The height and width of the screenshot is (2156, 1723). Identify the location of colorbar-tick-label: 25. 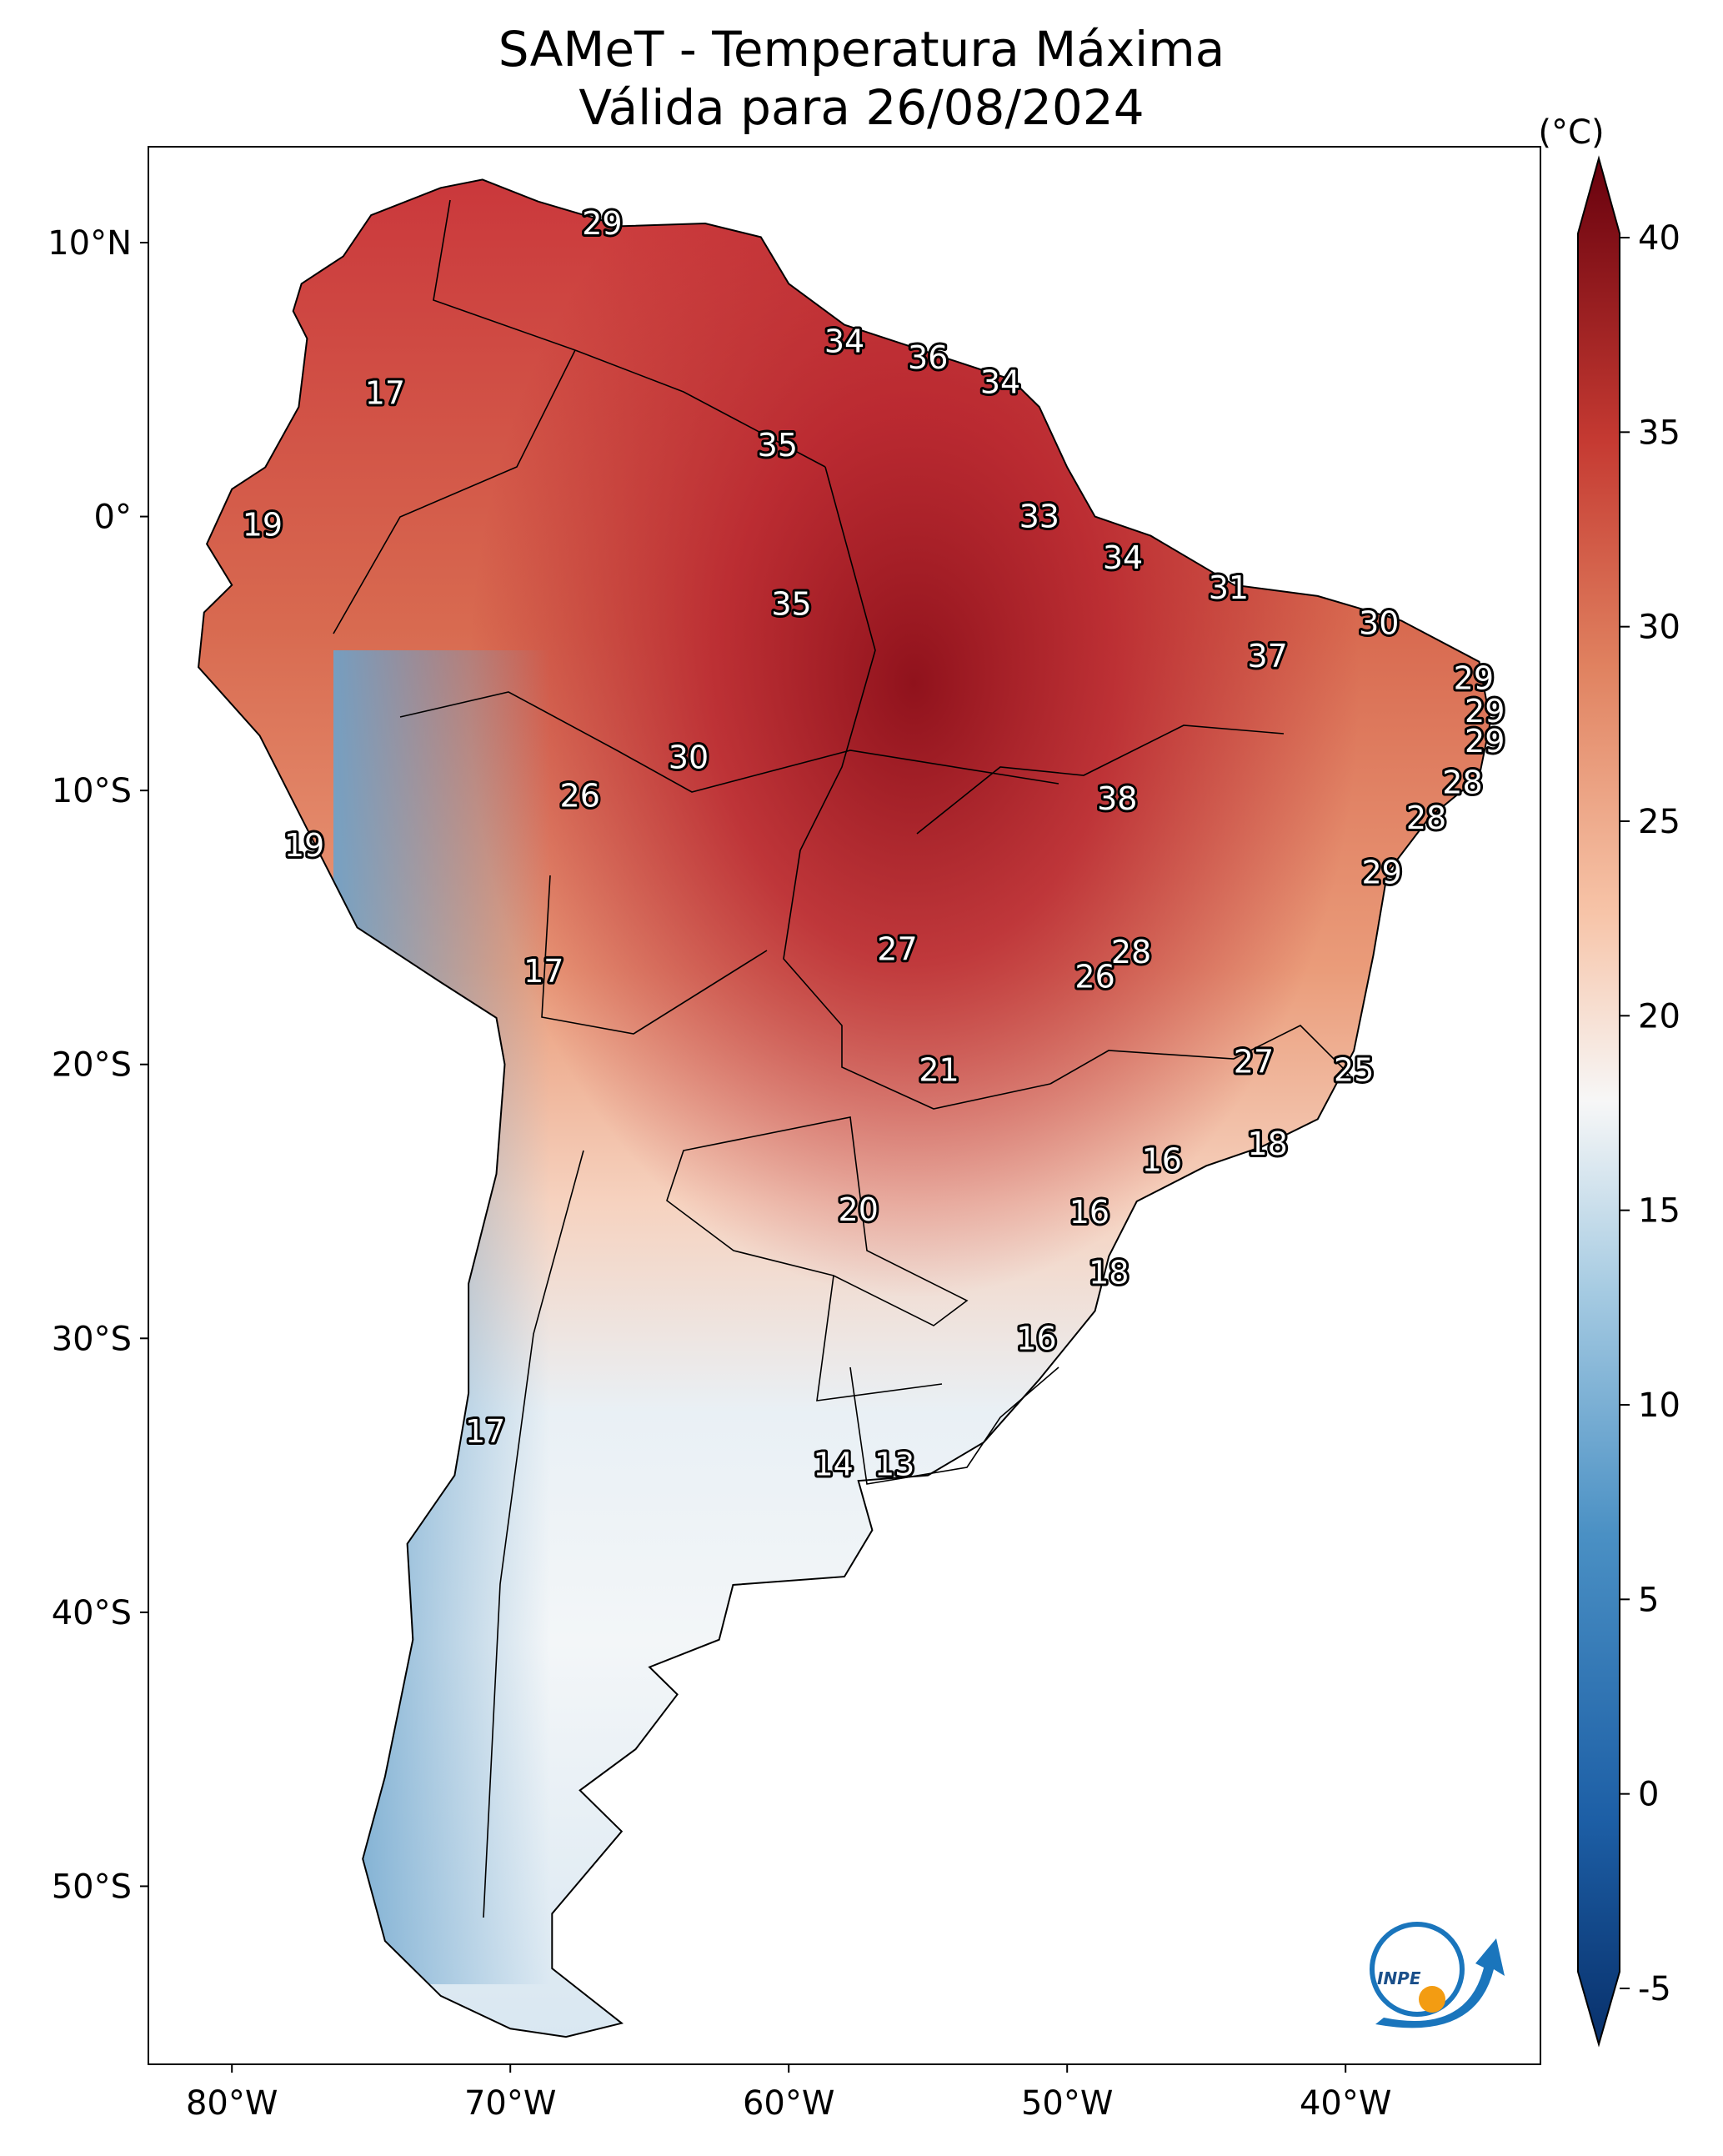
(1659, 822).